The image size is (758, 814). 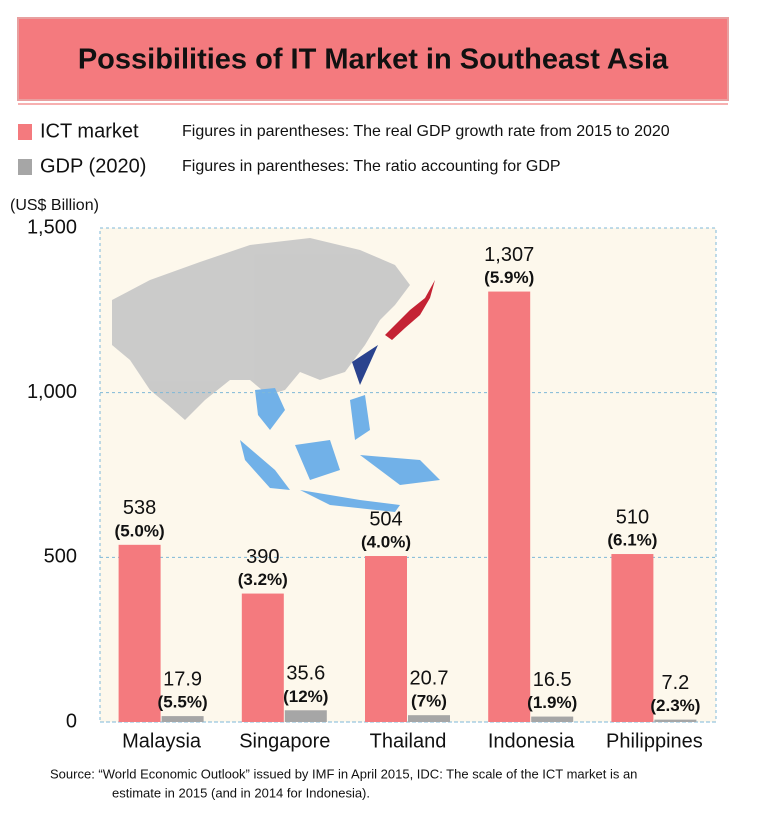 I want to click on y-tick-label: 500, so click(x=60, y=557).